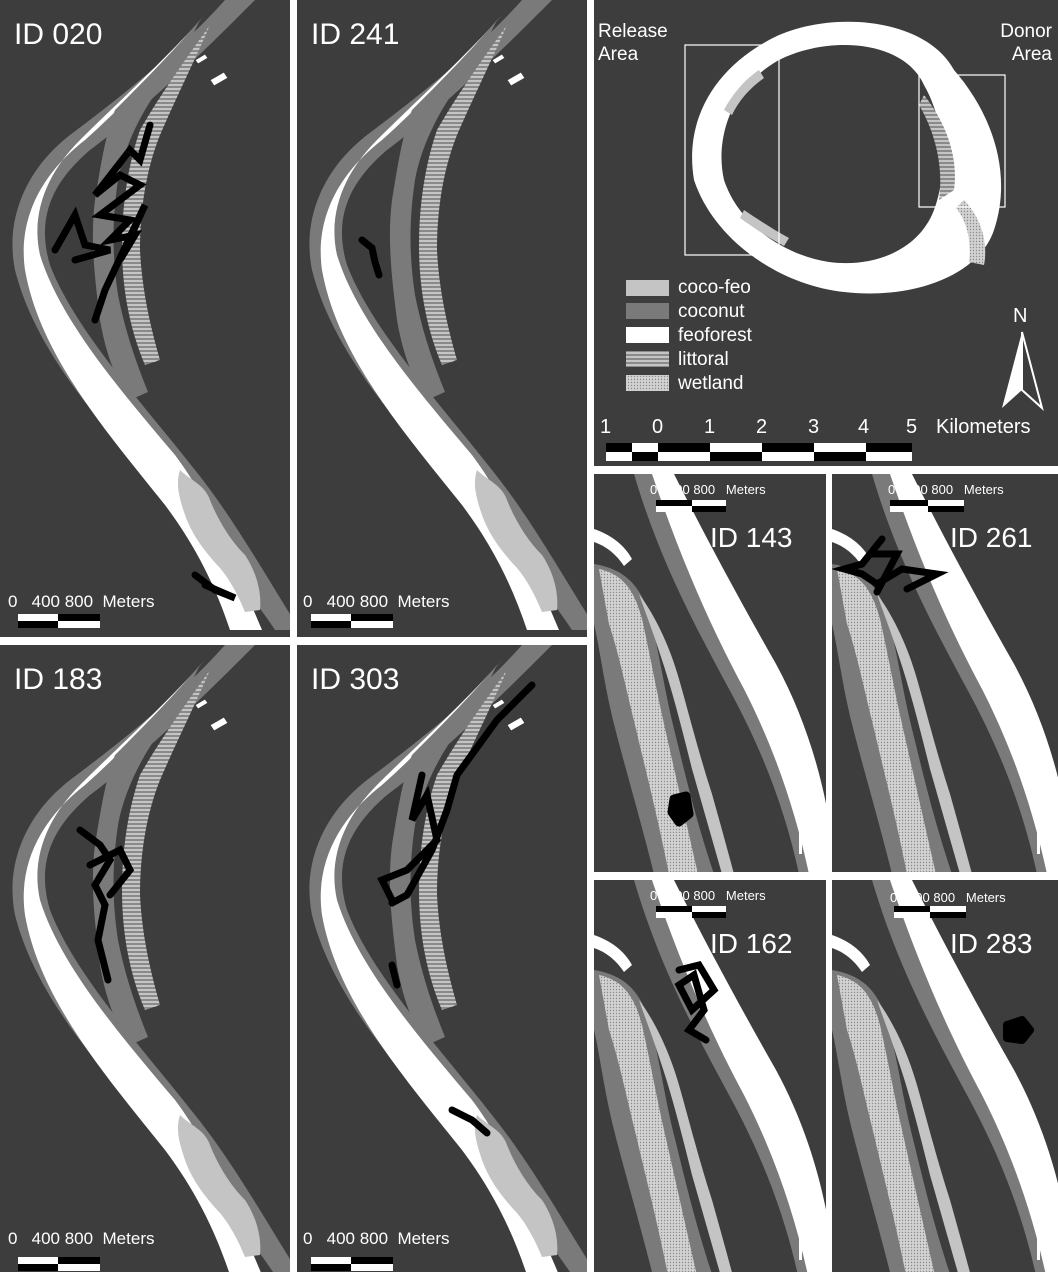 Image resolution: width=1058 pixels, height=1272 pixels. Describe the element at coordinates (864, 427) in the screenshot. I see `km-tick: 4` at that location.